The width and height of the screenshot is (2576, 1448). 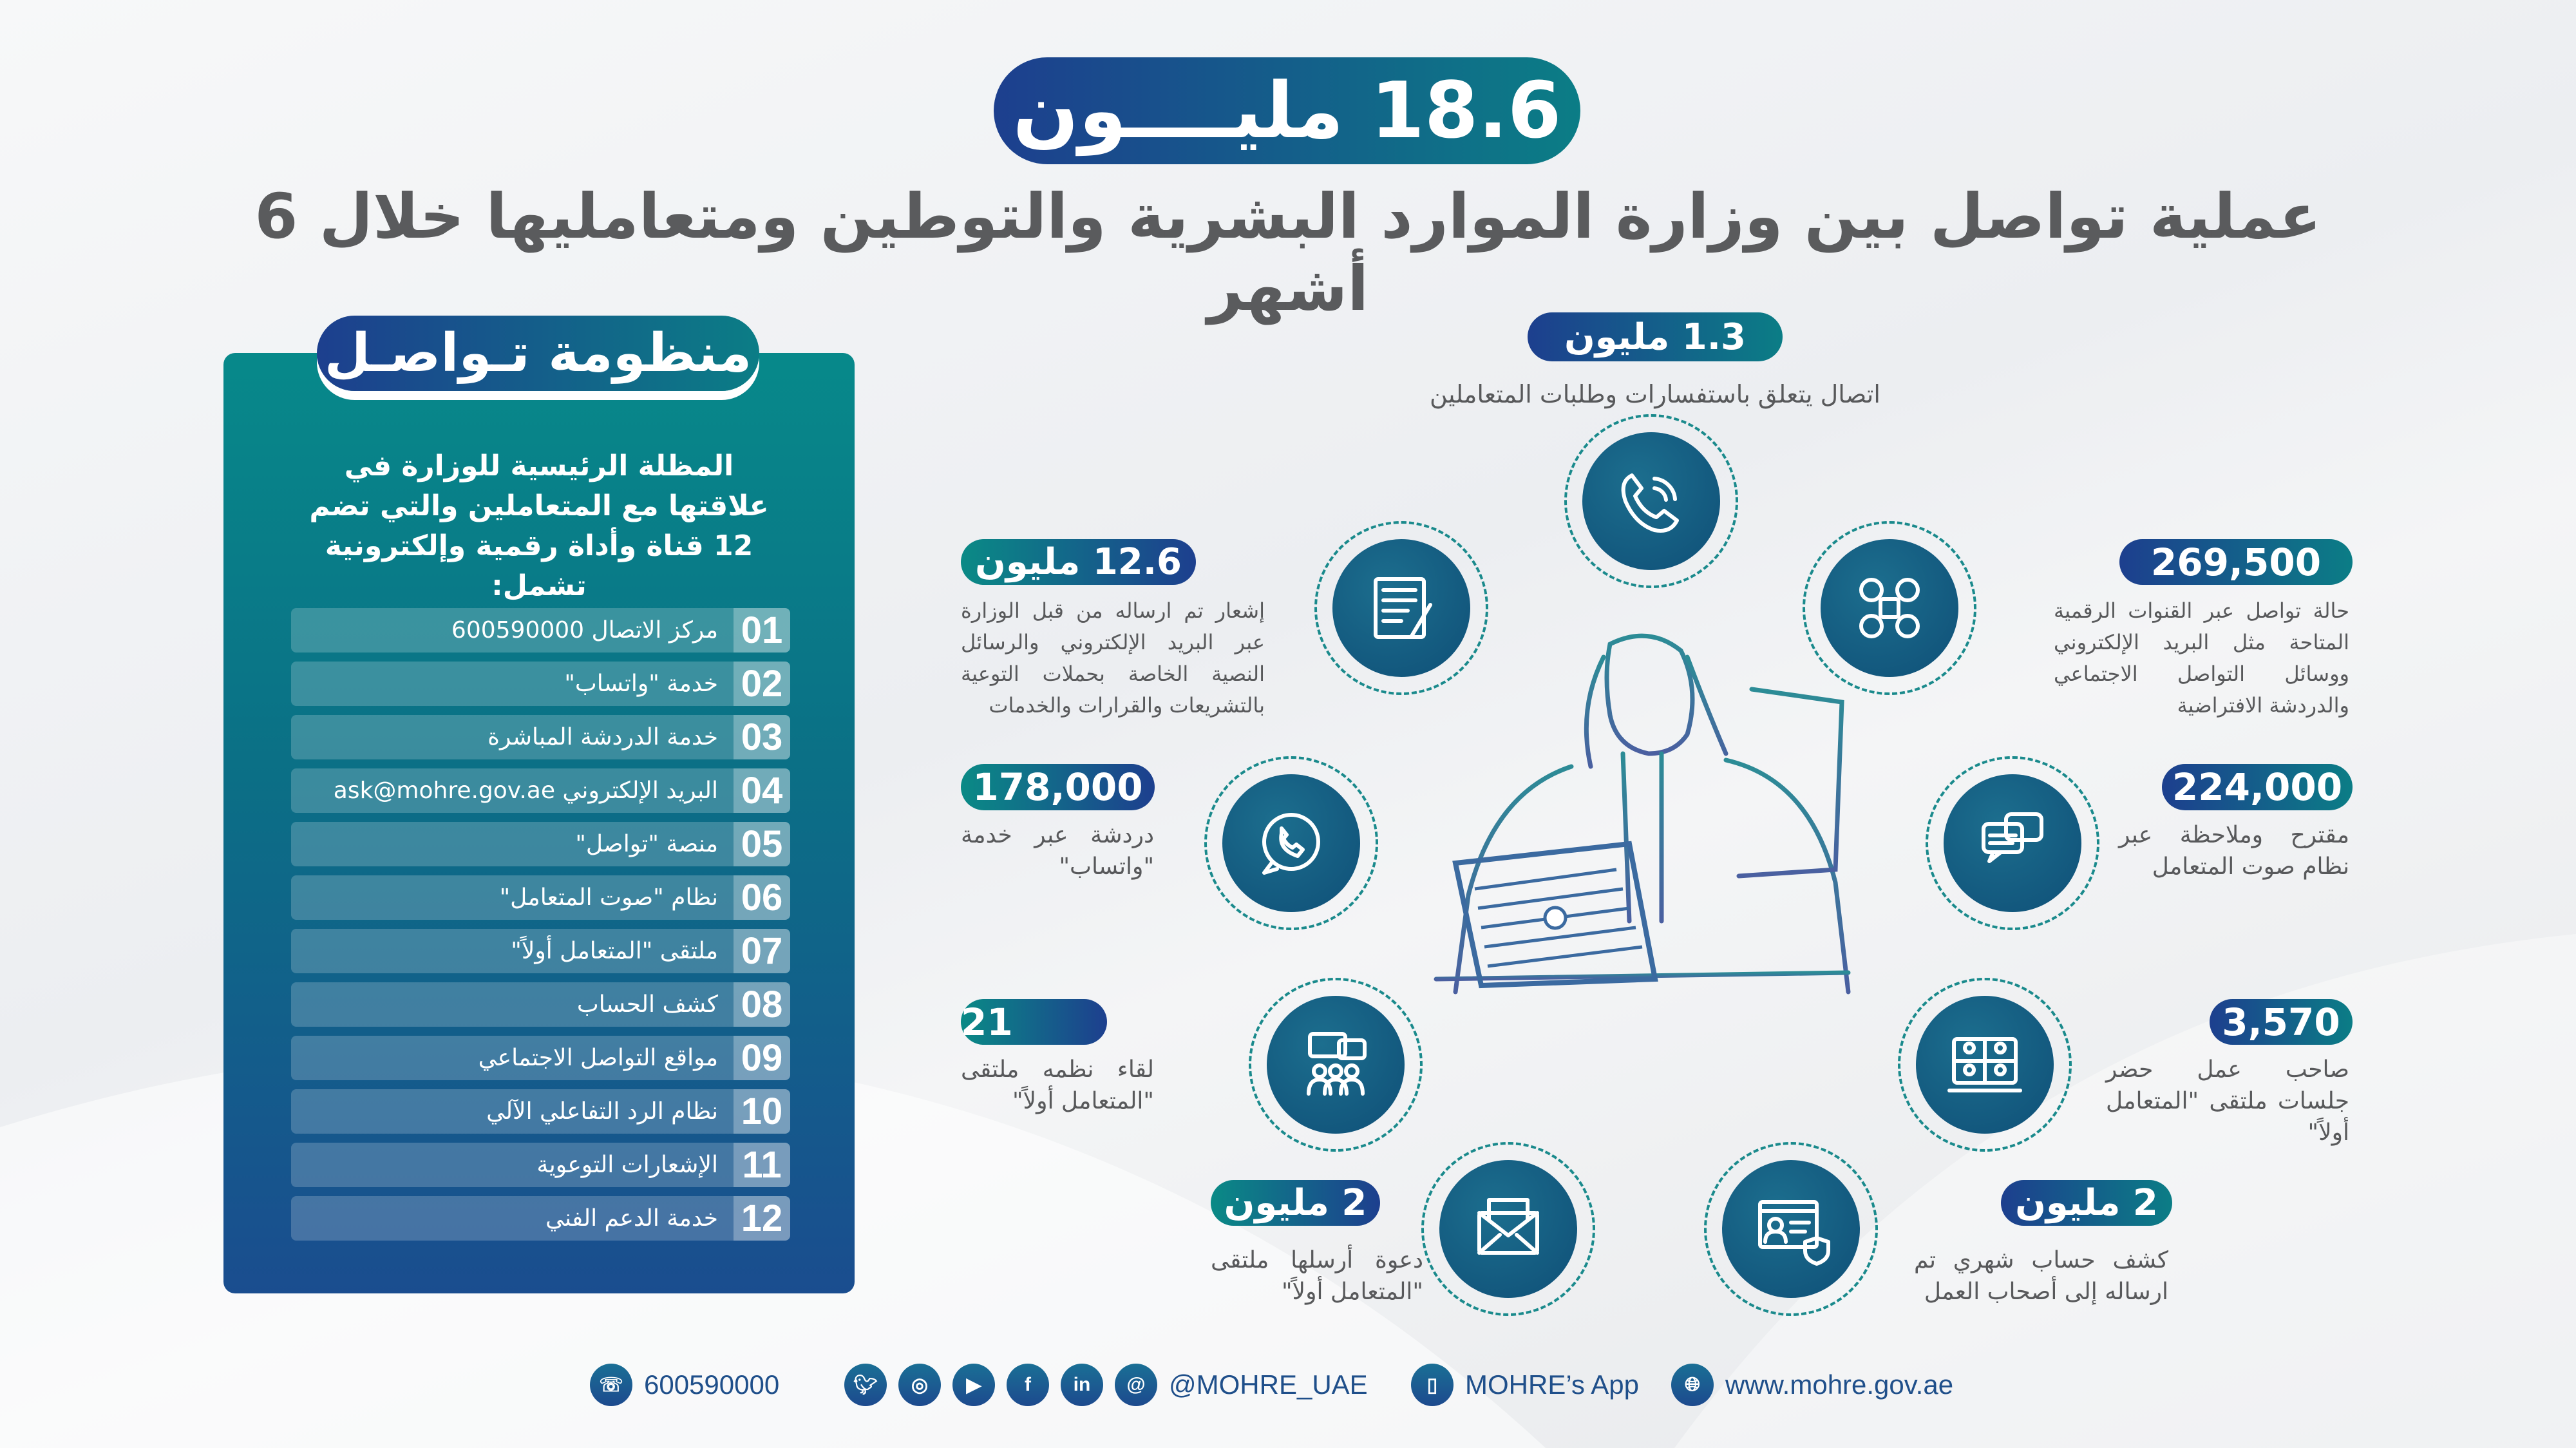 I want to click on channel-label: خدمة "واتساب", so click(x=641, y=684).